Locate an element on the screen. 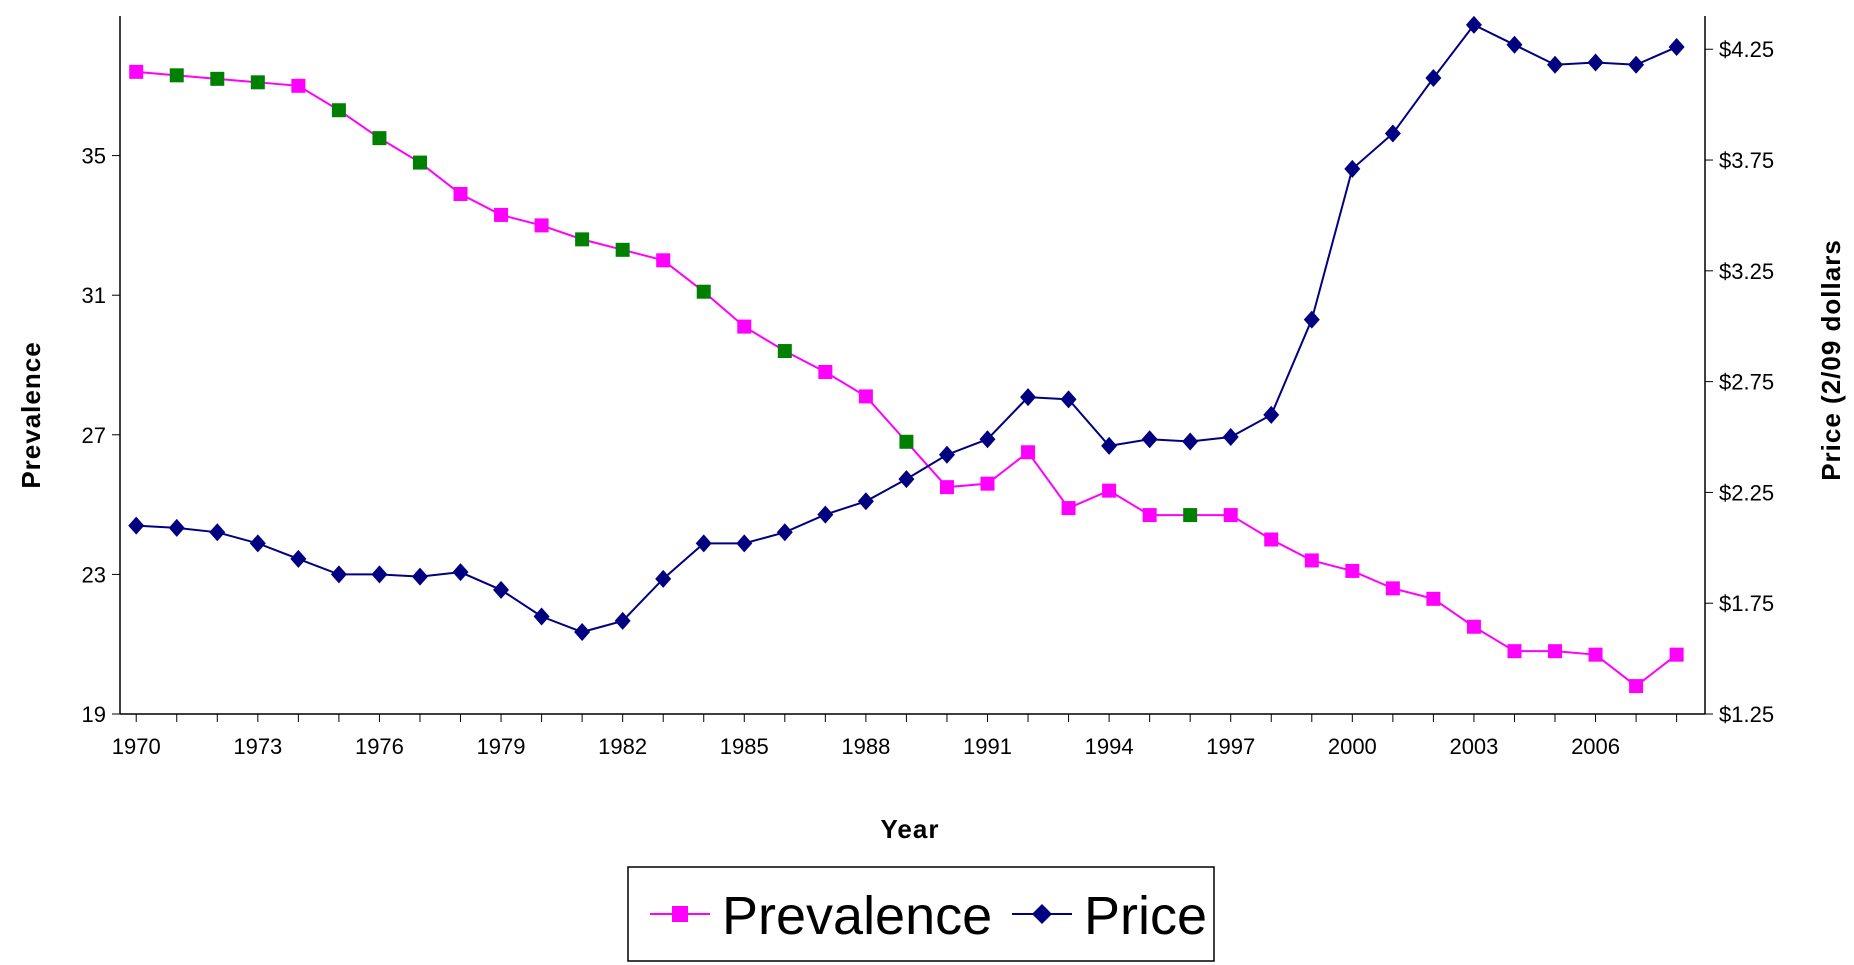 This screenshot has height=965, width=1854. legend: Prevalence Price is located at coordinates (921, 914).